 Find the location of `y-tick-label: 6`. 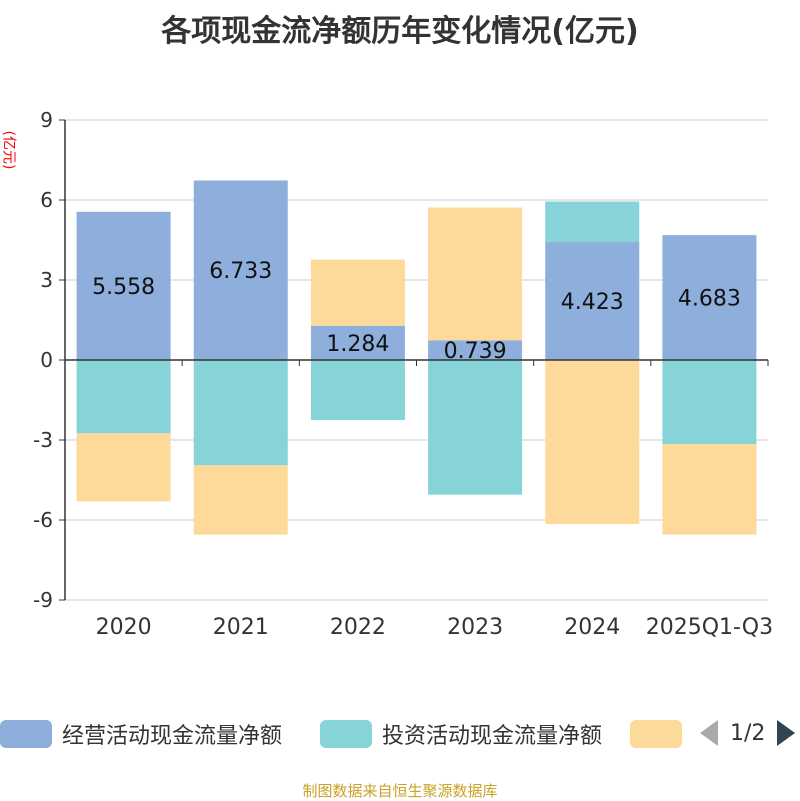

y-tick-label: 6 is located at coordinates (46, 200).